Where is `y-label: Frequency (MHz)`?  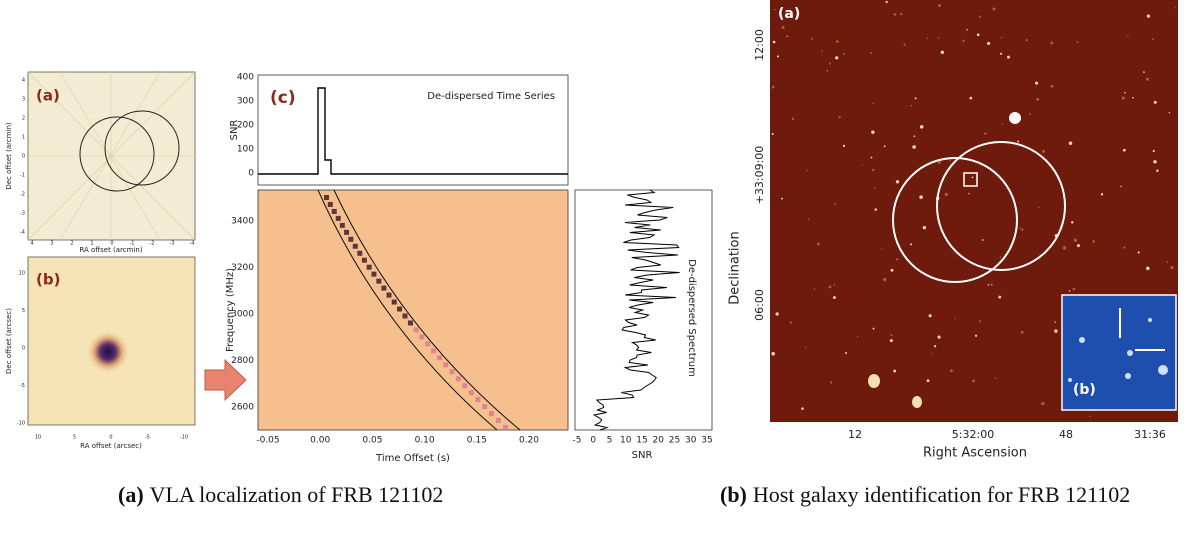
y-label: Frequency (MHz) is located at coordinates (230, 310).